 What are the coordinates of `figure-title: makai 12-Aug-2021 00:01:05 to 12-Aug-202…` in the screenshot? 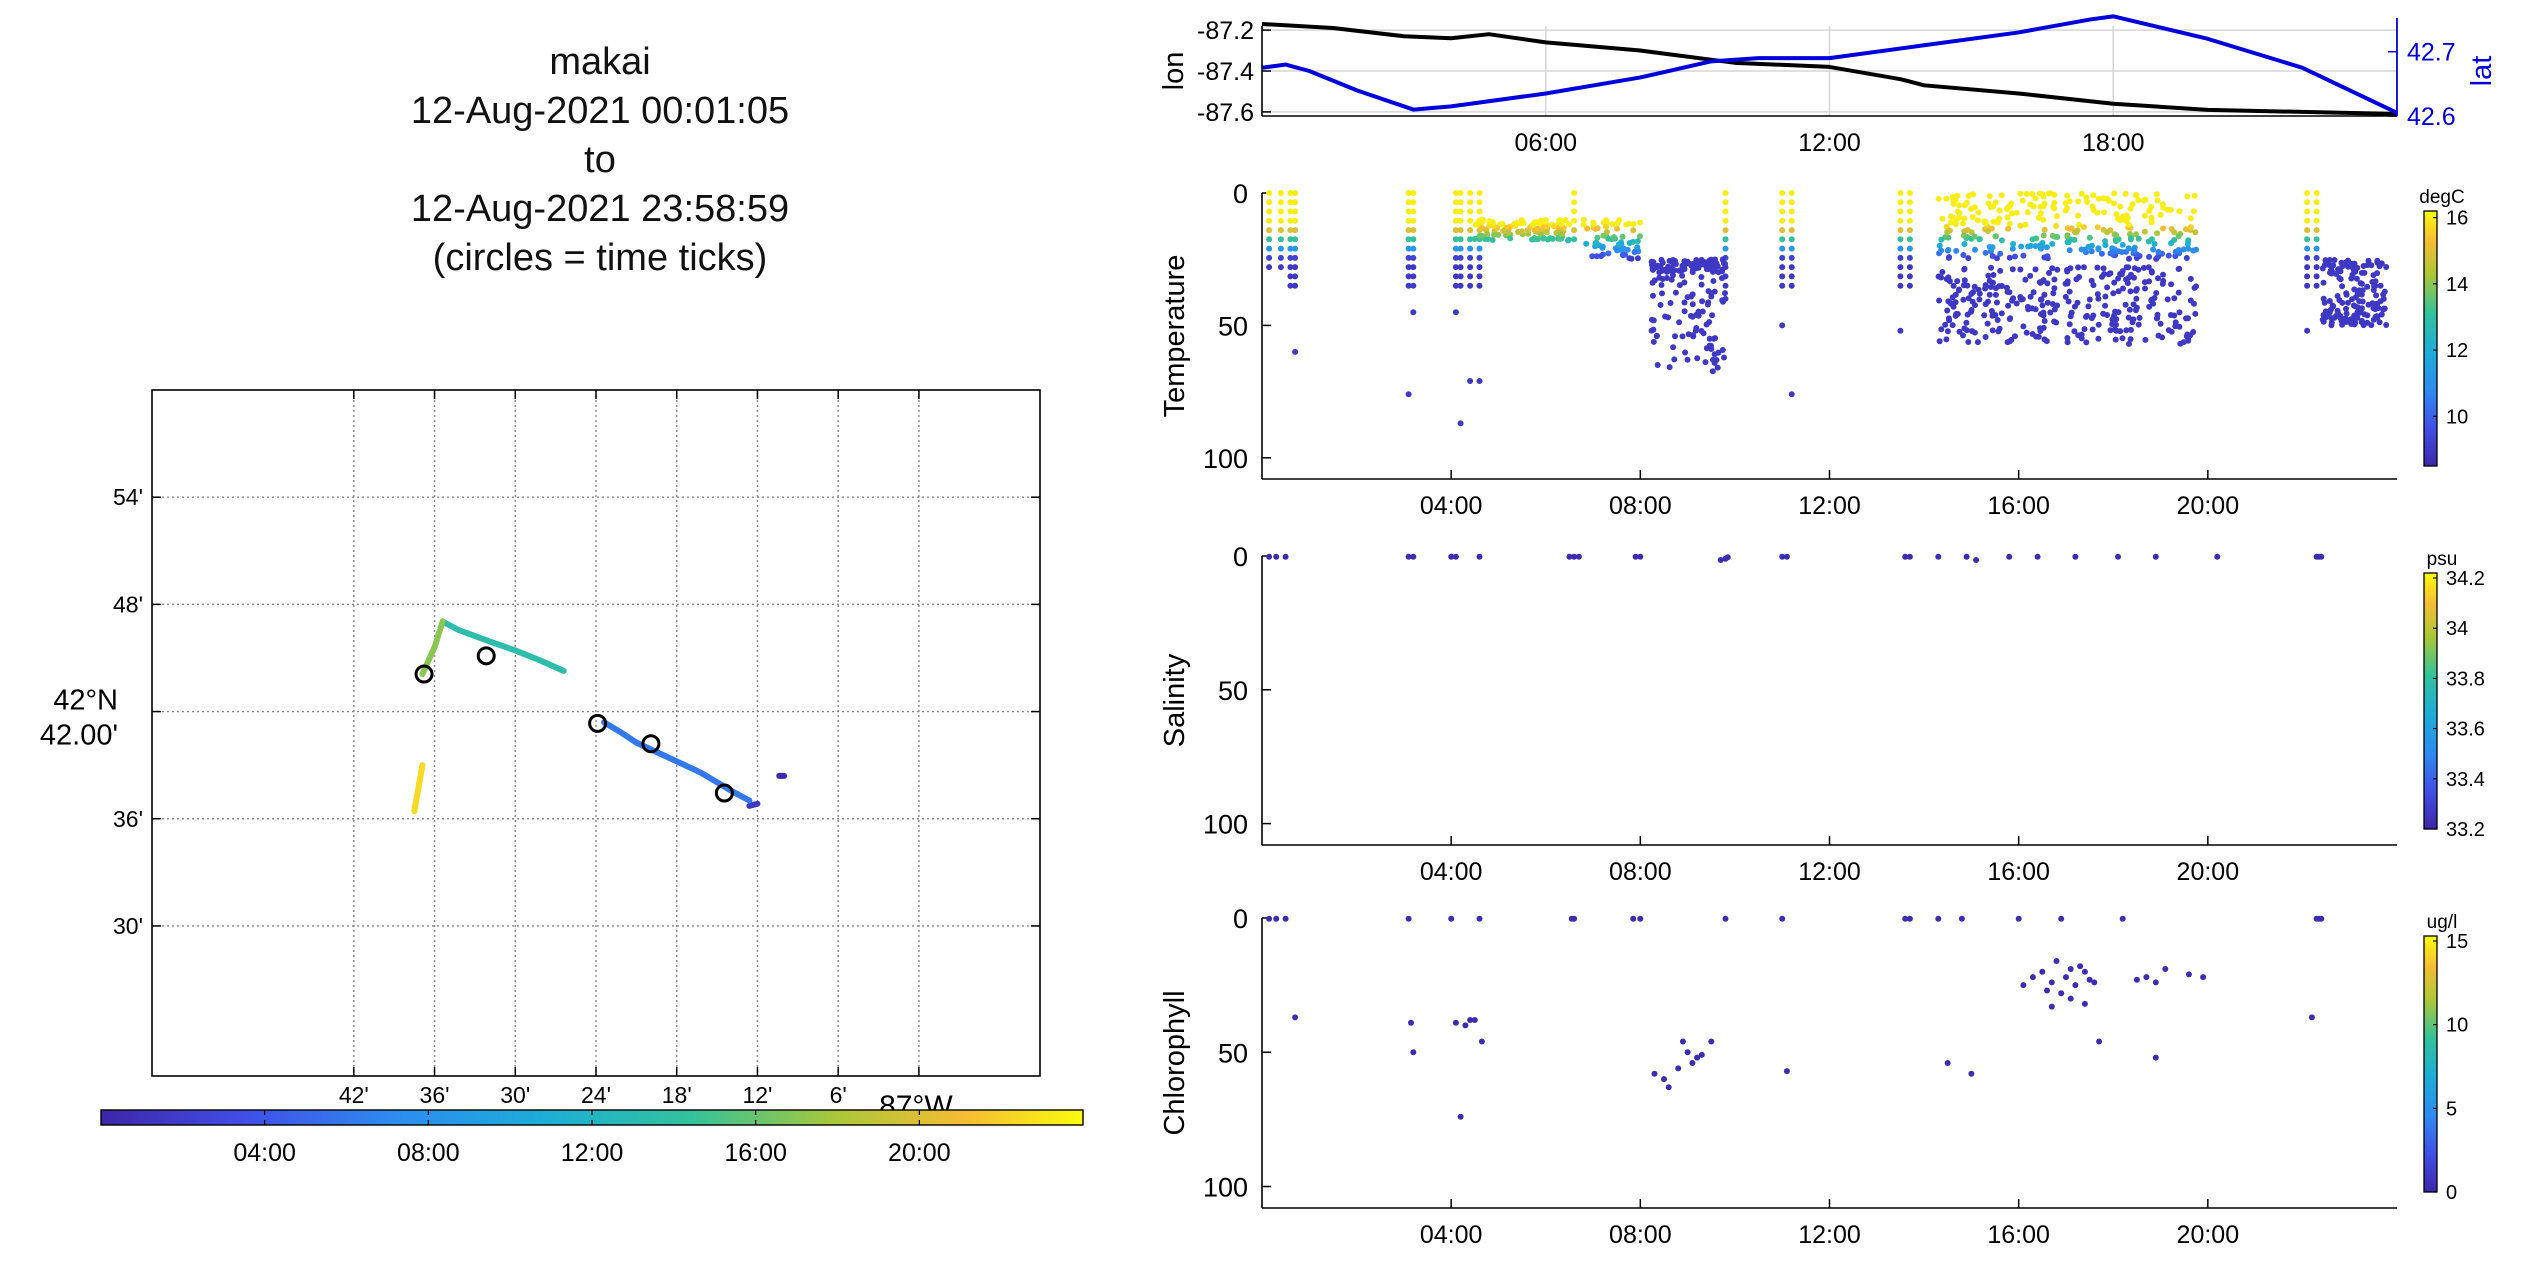 It's located at (600, 160).